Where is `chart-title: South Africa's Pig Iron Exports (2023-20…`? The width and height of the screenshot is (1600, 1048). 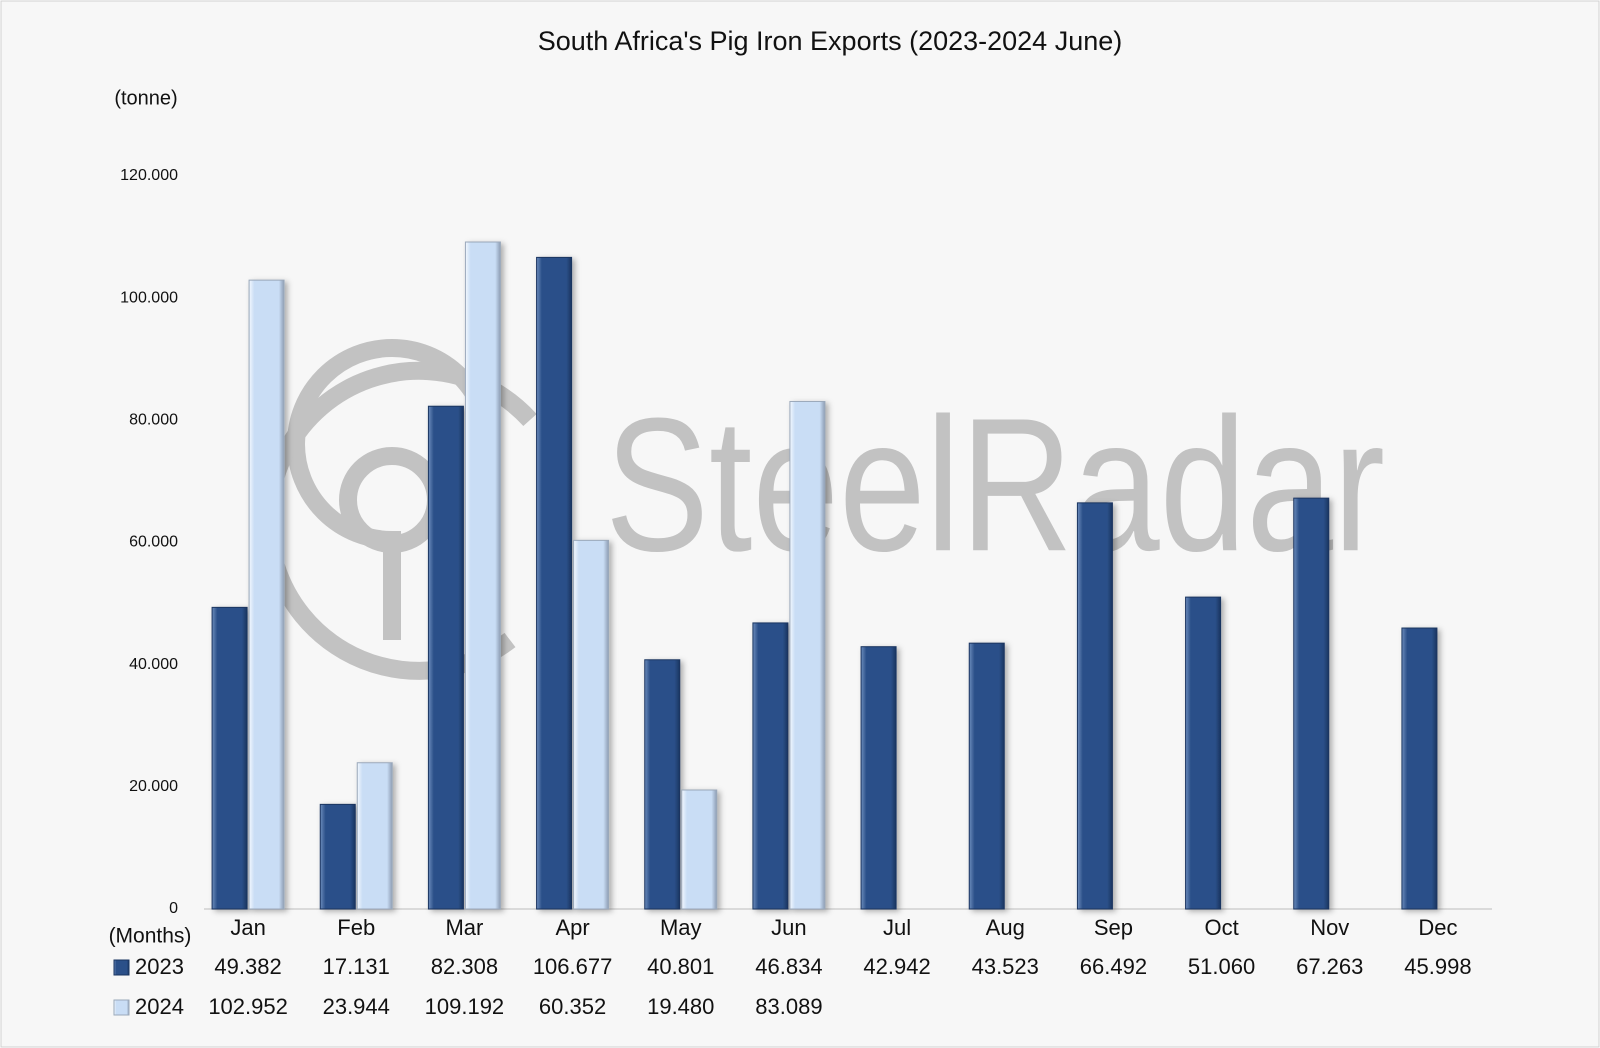
chart-title: South Africa's Pig Iron Exports (2023-20… is located at coordinates (830, 41).